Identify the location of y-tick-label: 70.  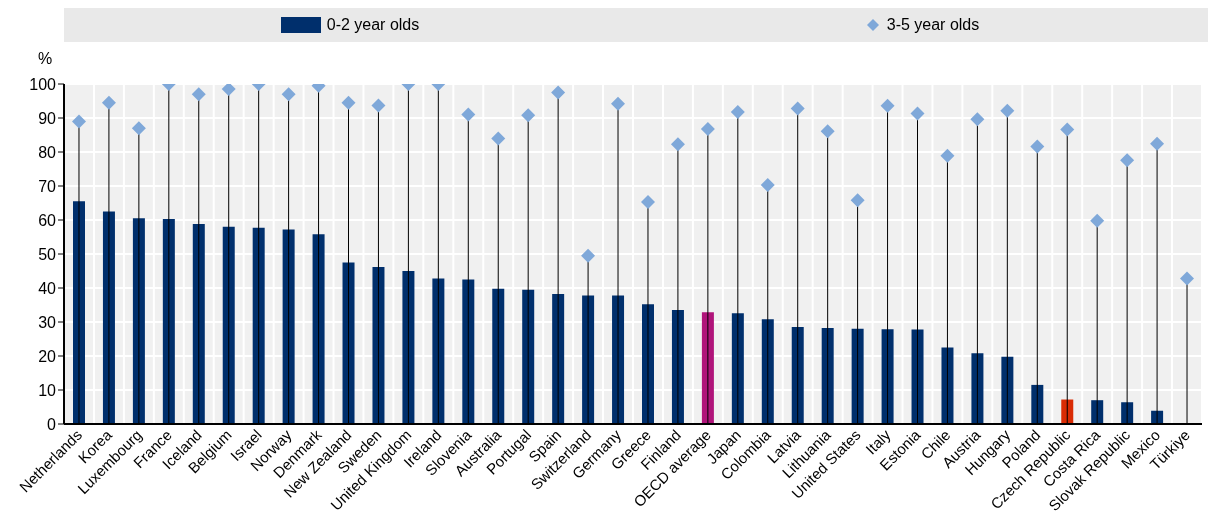
(47, 186).